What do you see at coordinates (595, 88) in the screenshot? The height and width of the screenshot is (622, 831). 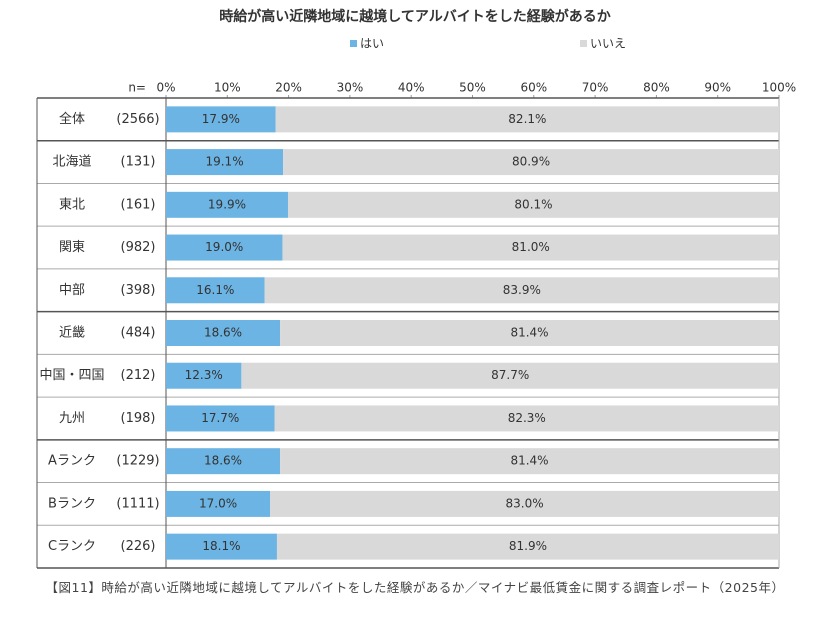 I see `x-tick-label: 70%` at bounding box center [595, 88].